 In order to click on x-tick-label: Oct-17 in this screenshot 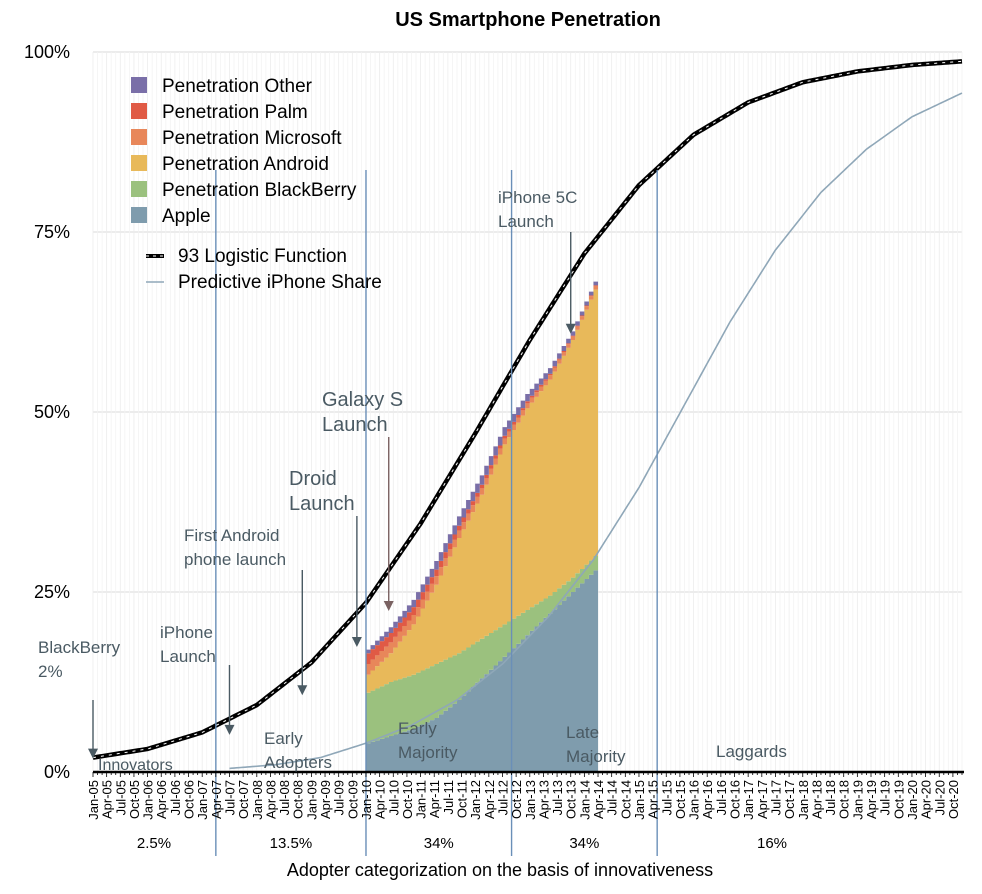, I will do `click(789, 799)`.